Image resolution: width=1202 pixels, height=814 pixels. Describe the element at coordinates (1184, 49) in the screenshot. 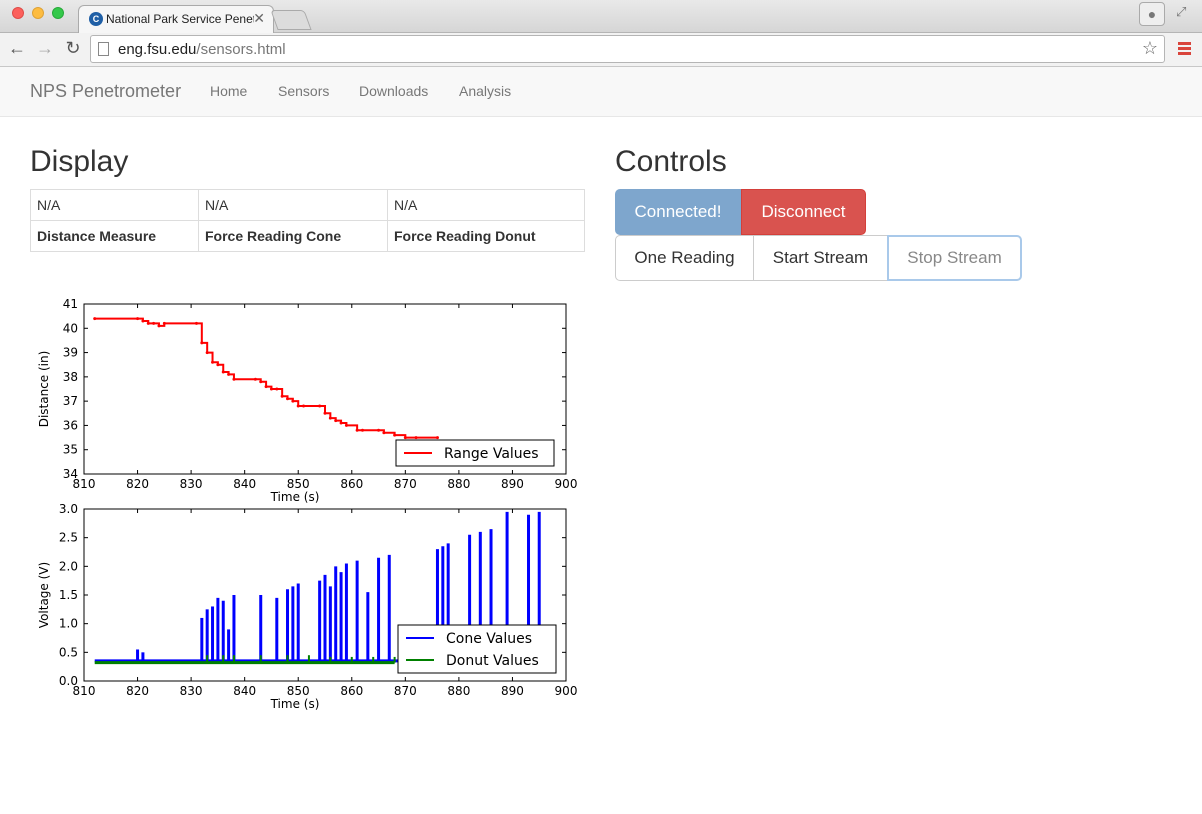

I see `menu-icon` at that location.